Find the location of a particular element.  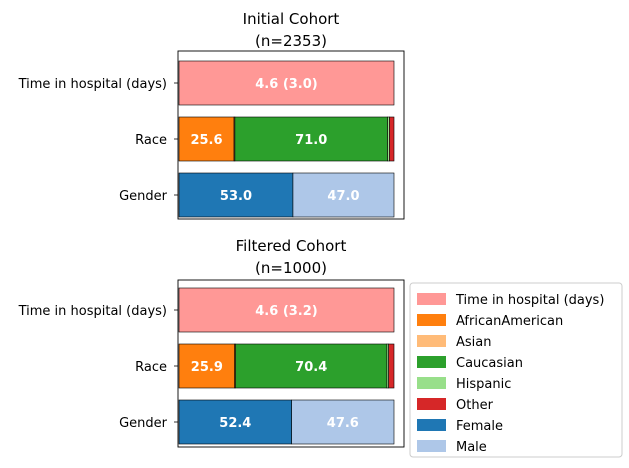

legend-label: AfricanAmerican is located at coordinates (509, 321).